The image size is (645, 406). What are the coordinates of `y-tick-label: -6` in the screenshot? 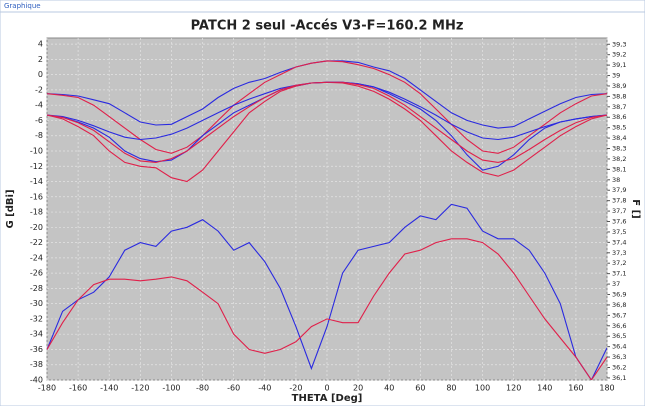 It's located at (39, 120).